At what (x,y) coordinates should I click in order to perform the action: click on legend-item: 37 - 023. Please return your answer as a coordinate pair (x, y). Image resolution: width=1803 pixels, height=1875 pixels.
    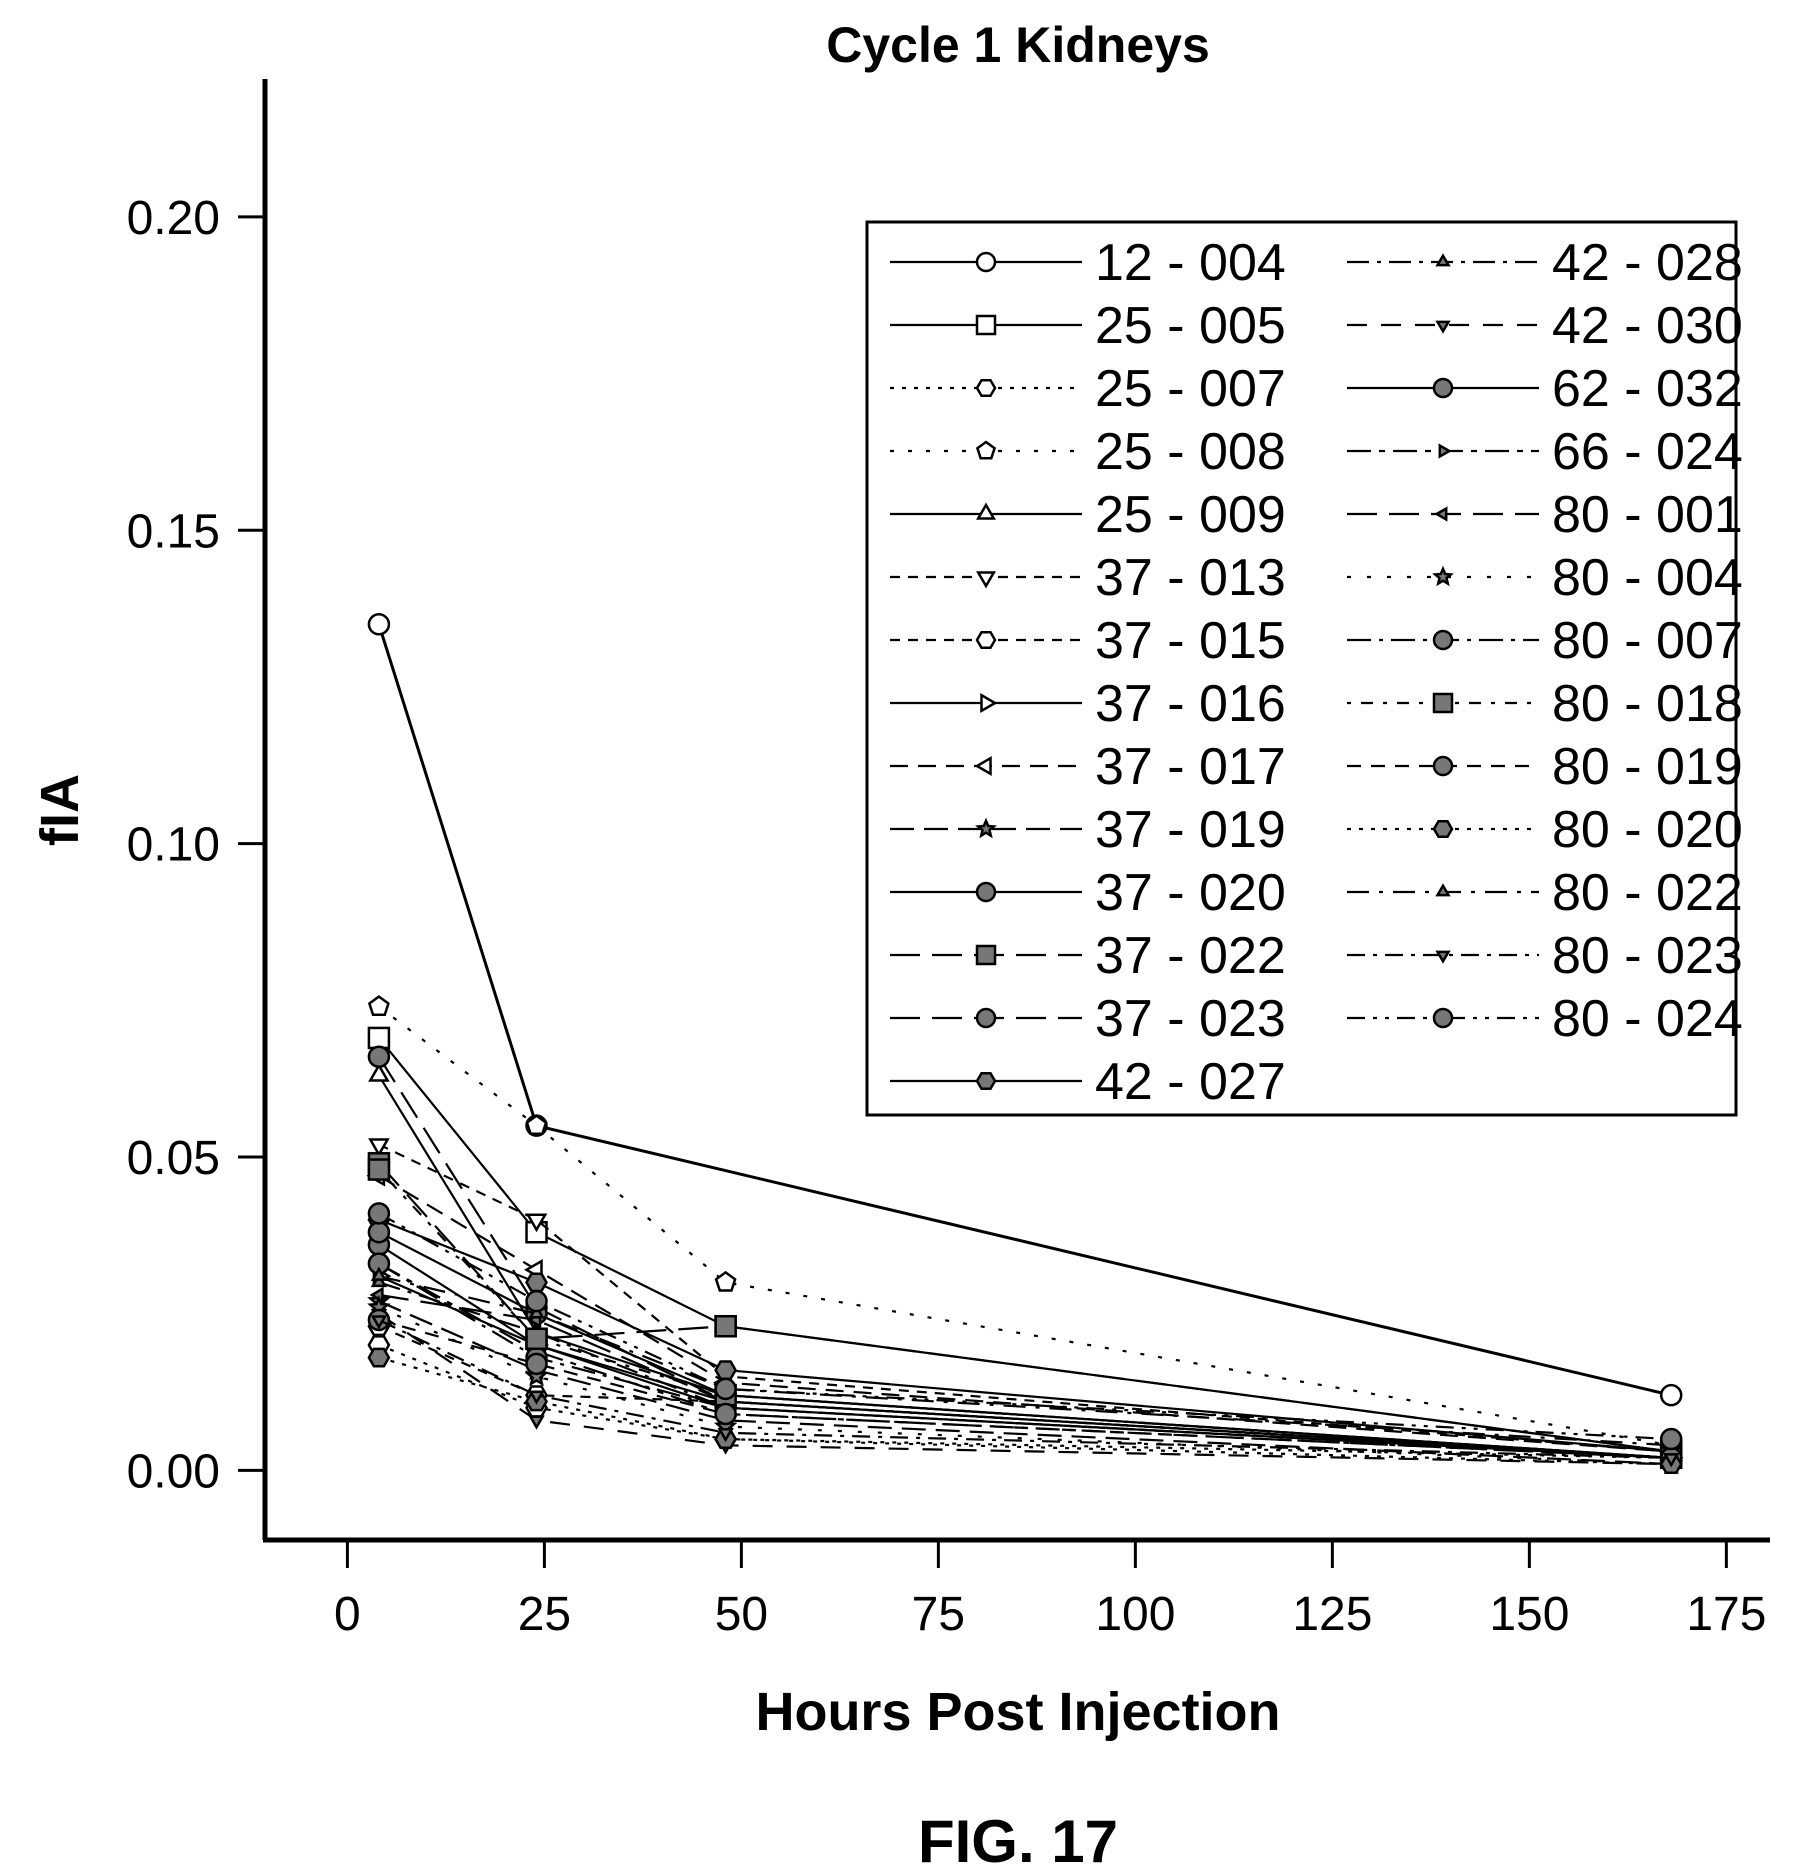
    Looking at the image, I should click on (1088, 1019).